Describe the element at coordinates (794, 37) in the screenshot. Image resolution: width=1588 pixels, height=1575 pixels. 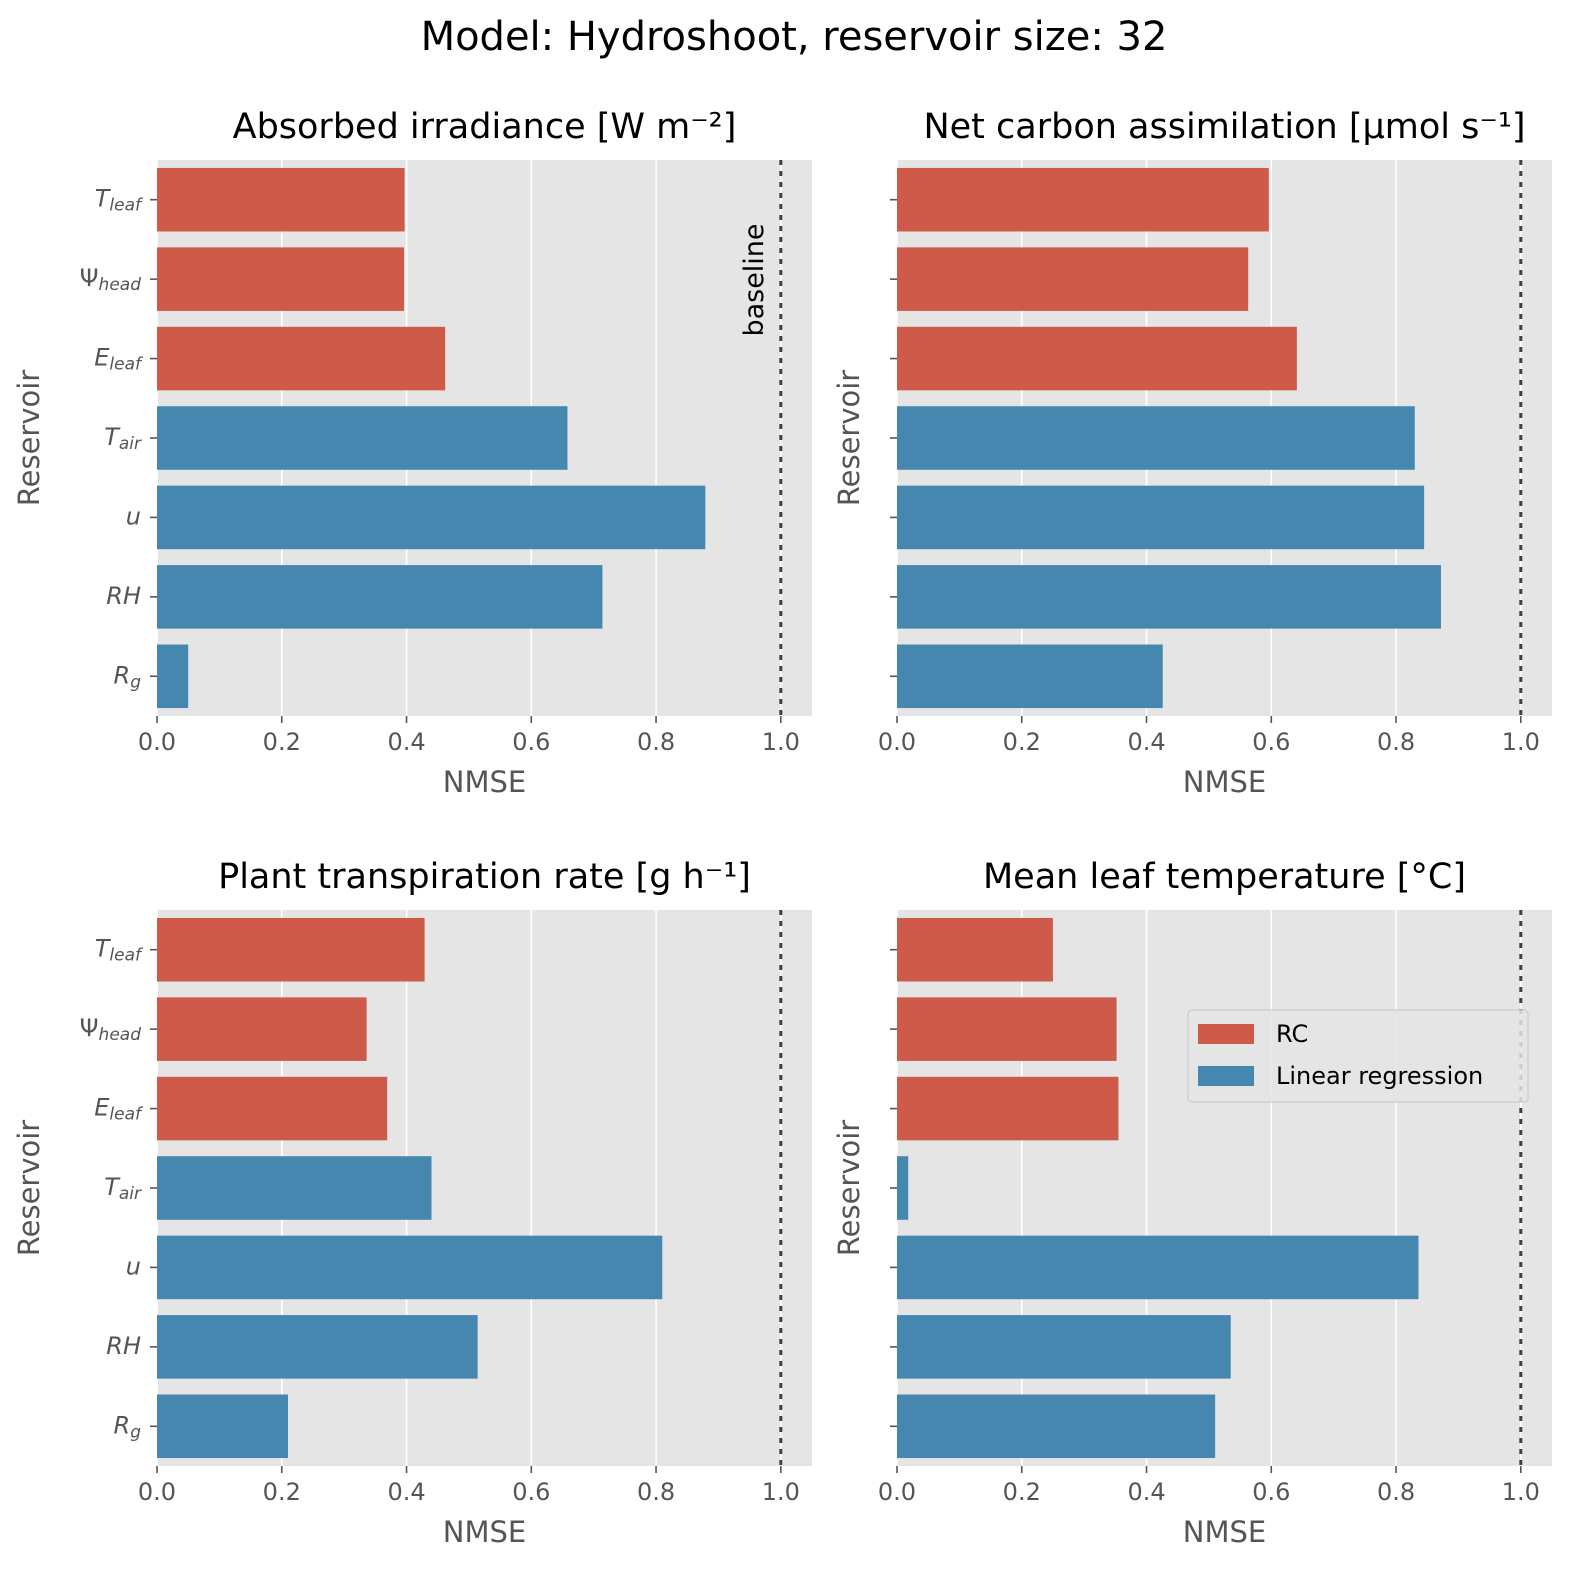
I see `figure-title: Model: Hydroshoot, reservoir size: 32` at that location.